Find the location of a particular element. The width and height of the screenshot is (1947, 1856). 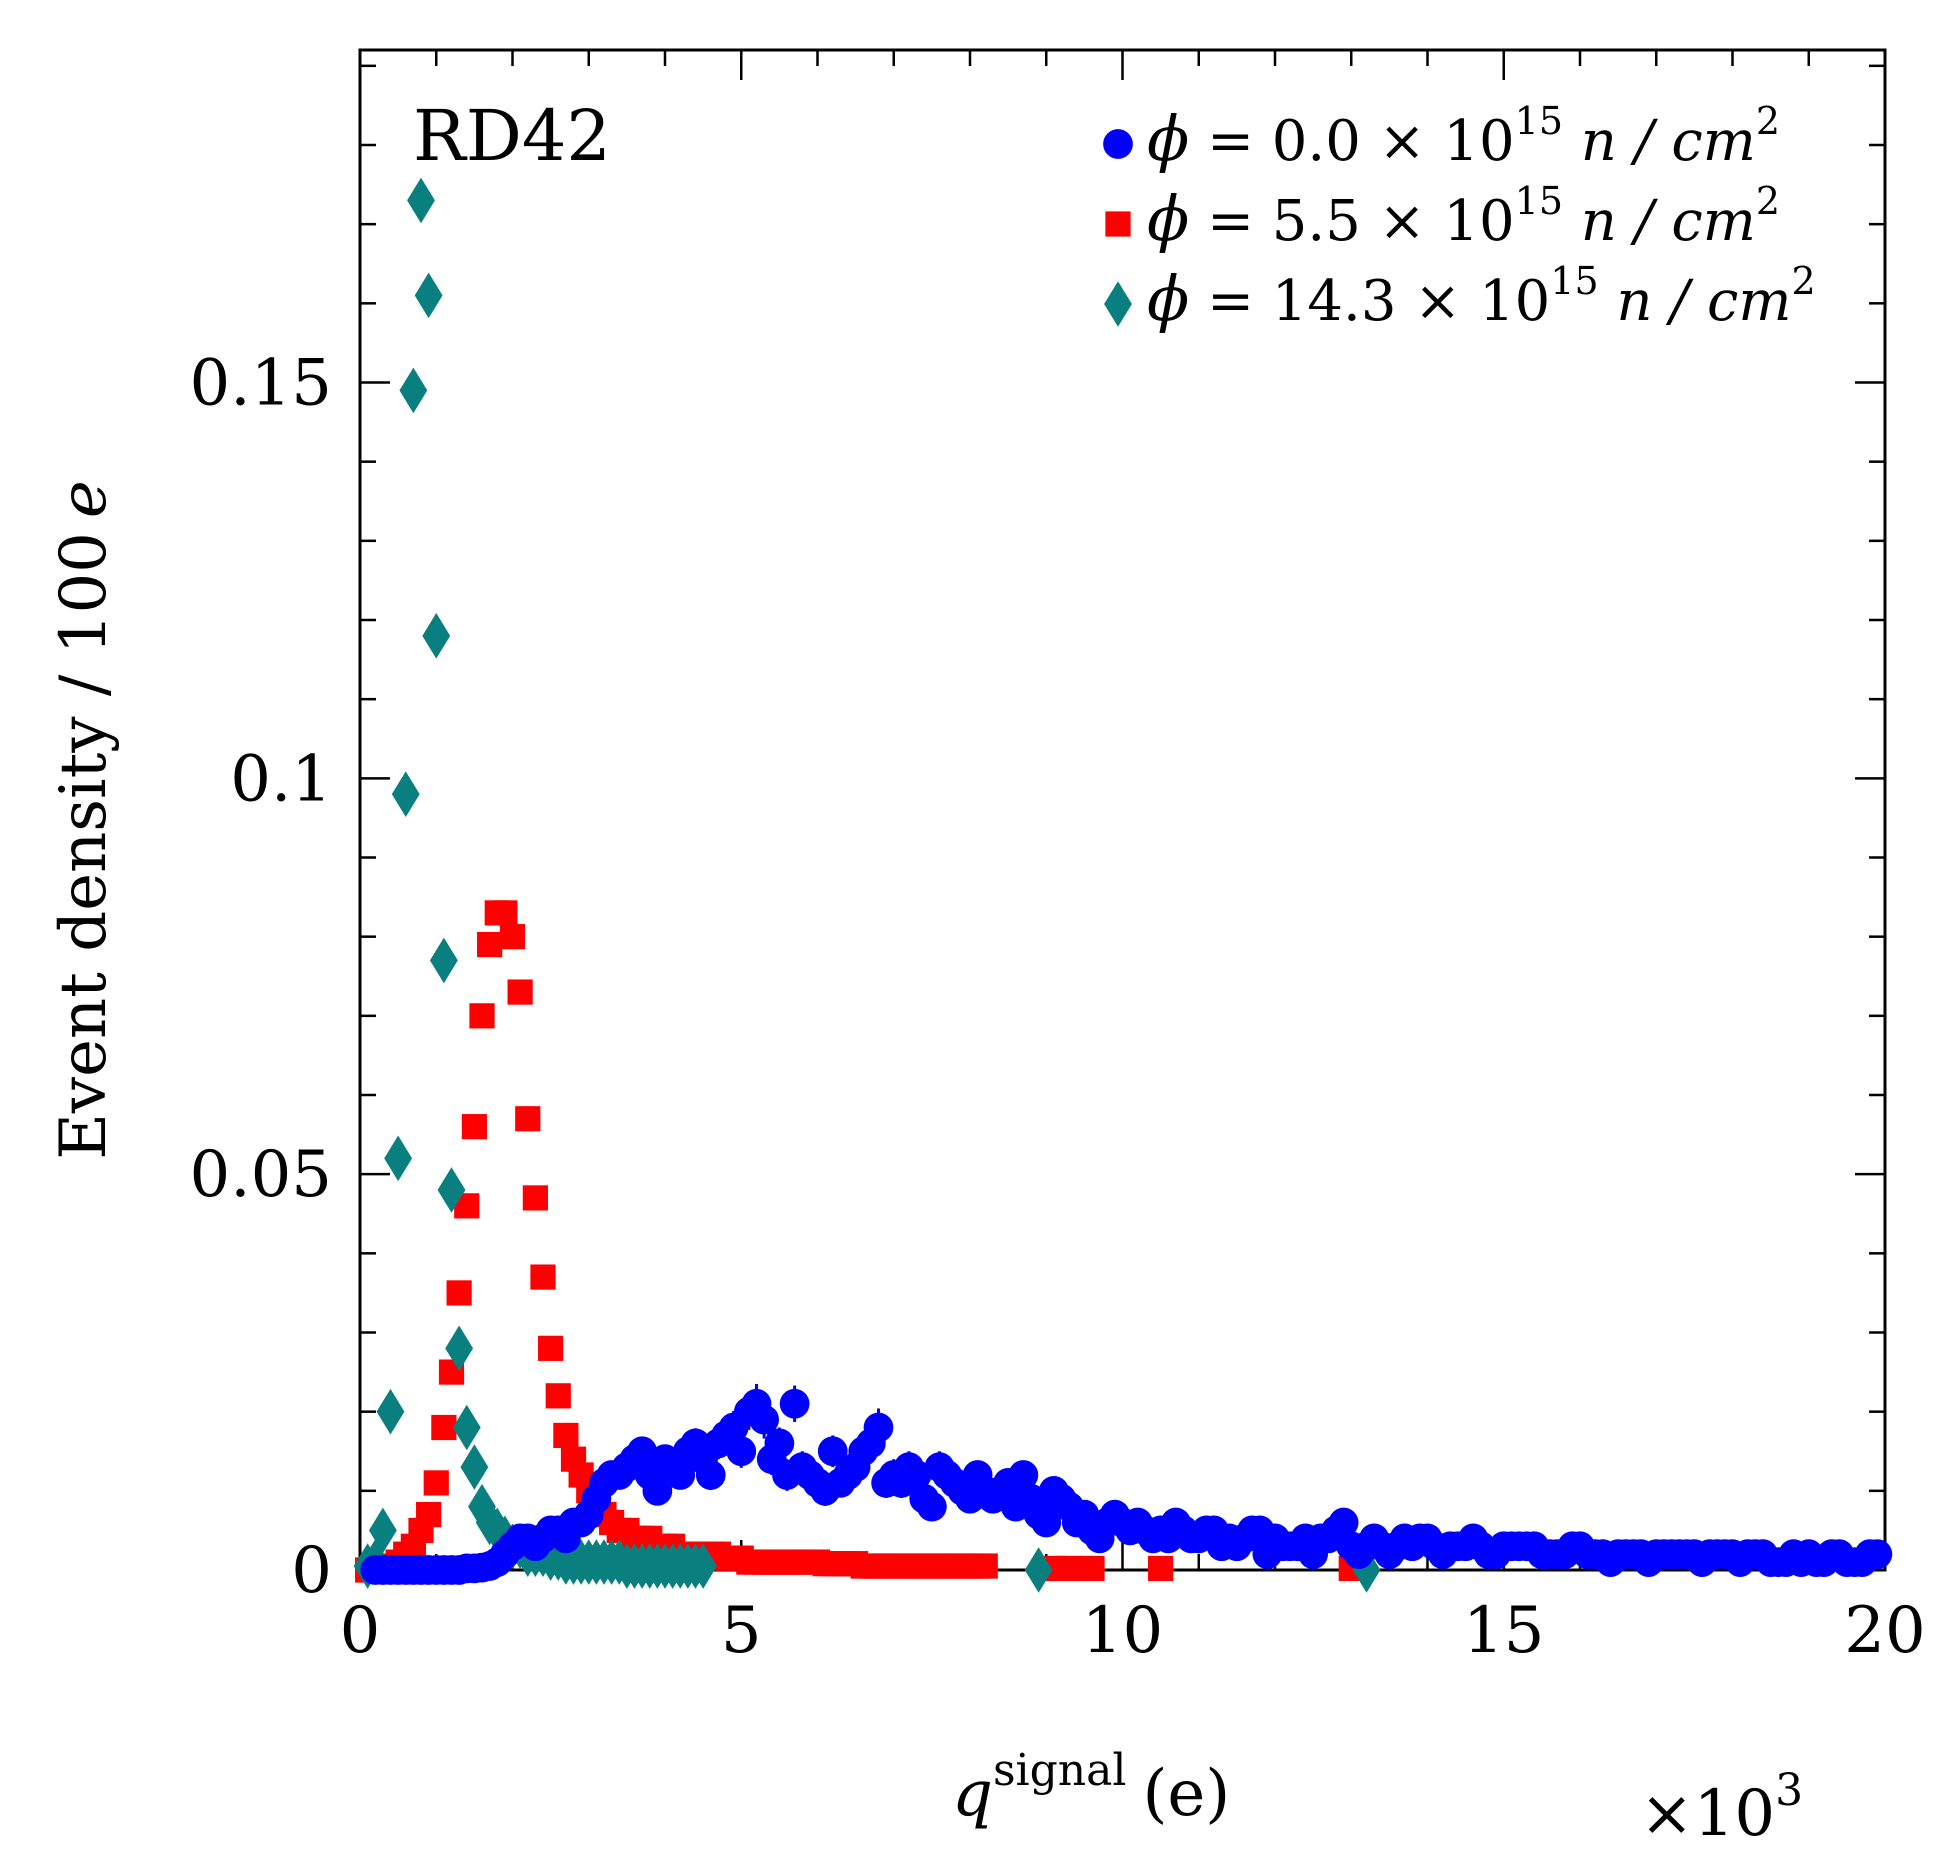

legend-text-part: = 5.5 × is located at coordinates (1316, 221).